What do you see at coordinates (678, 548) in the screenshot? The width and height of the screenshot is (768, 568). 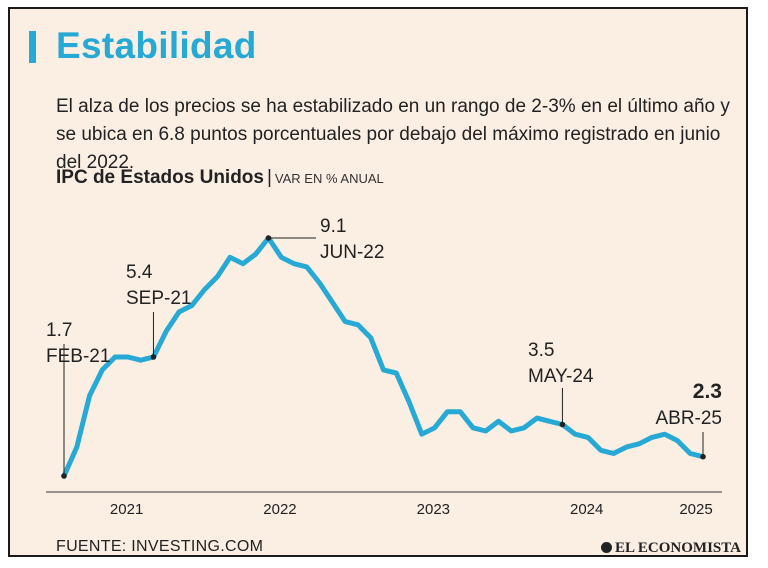 I see `brand-name: EL ECONOMISTA` at bounding box center [678, 548].